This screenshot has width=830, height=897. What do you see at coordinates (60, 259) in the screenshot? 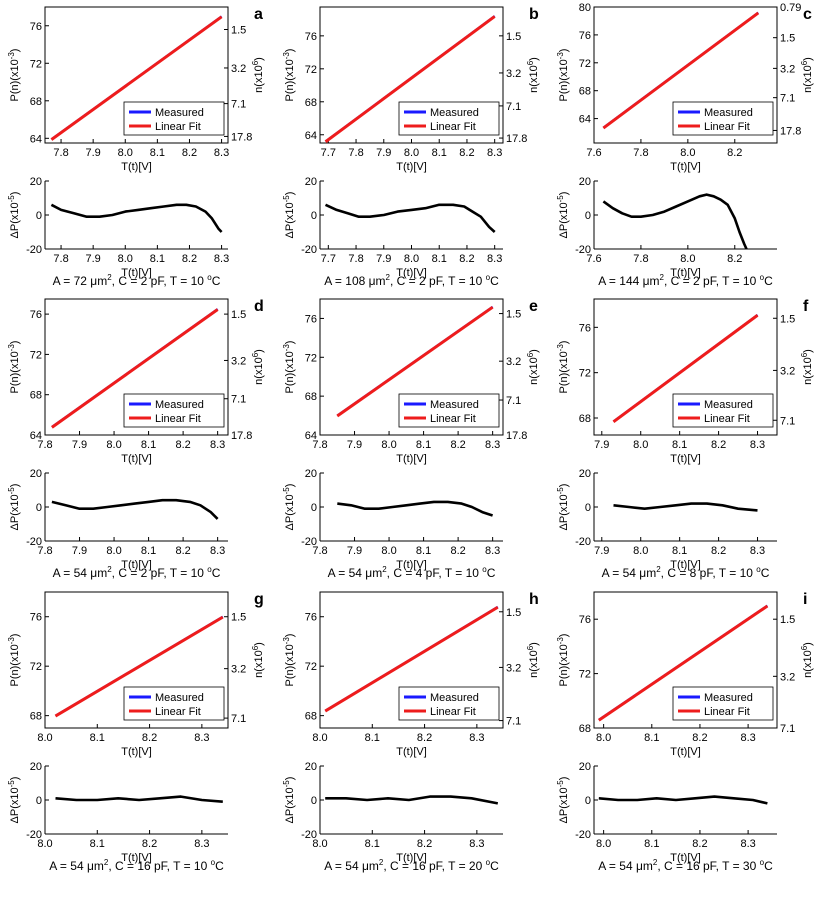
I see `residual-x-tick-label: 7.8` at bounding box center [60, 259].